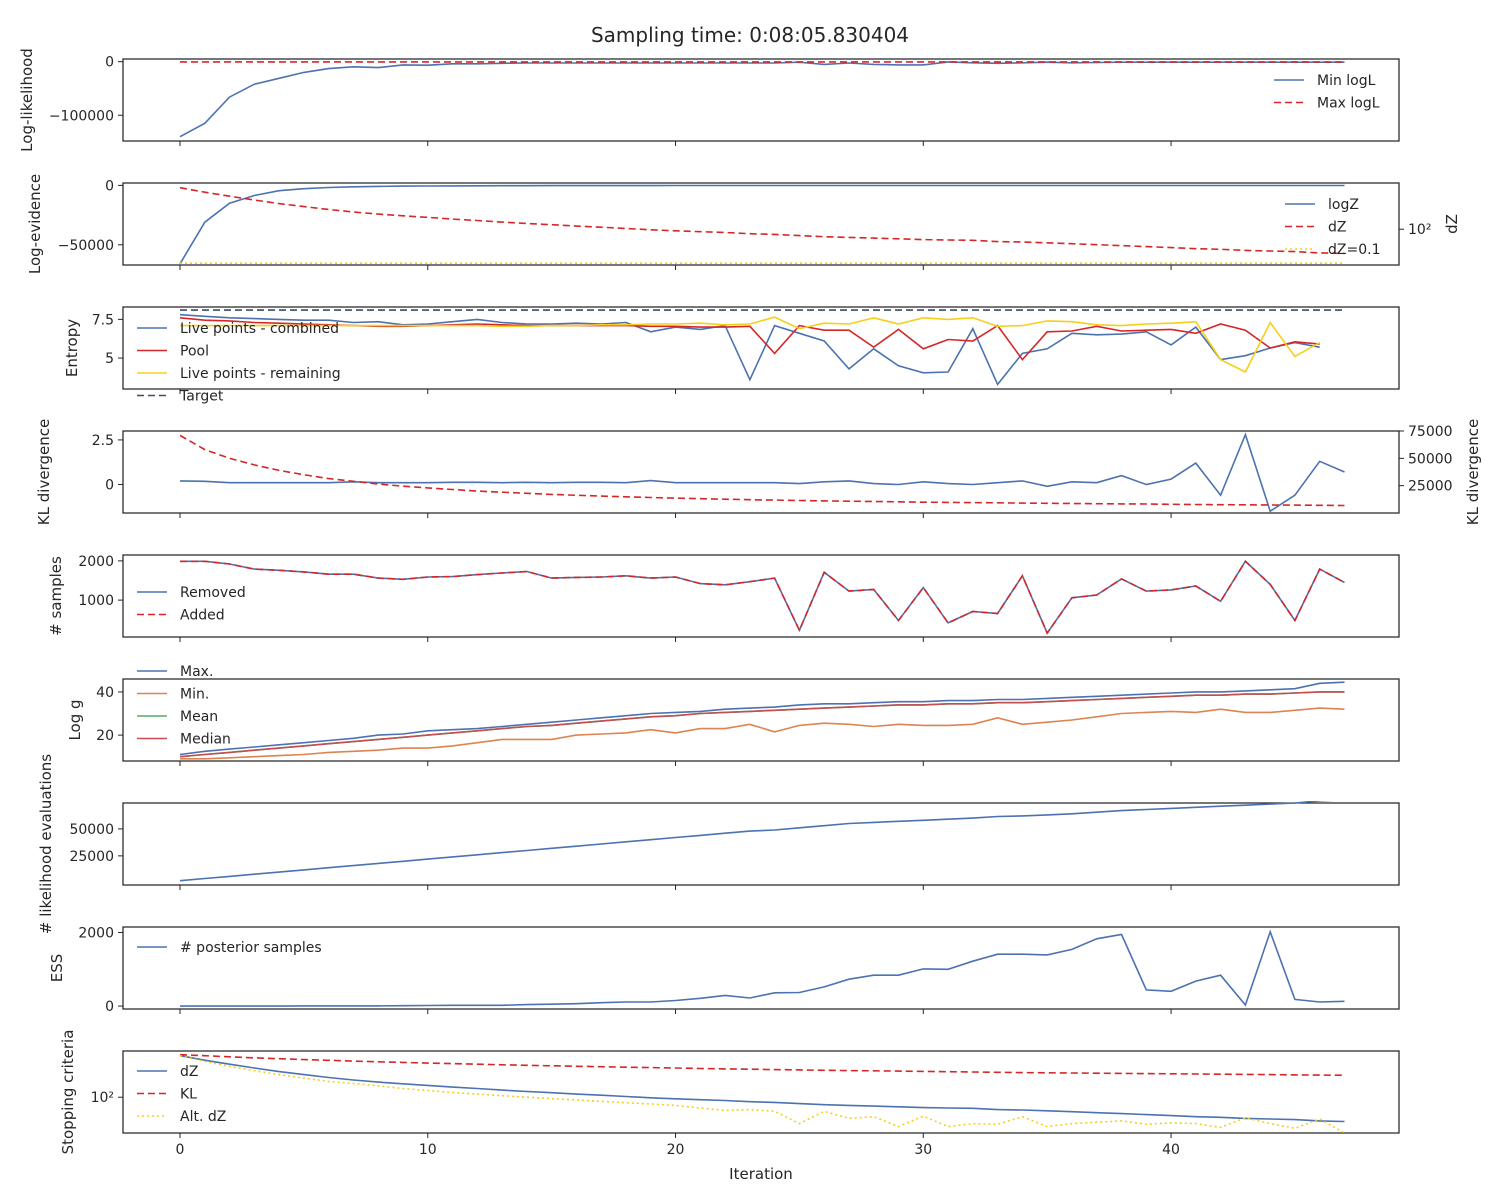 The height and width of the screenshot is (1200, 1500). I want to click on series-line-live-points-remaining, so click(750, 345).